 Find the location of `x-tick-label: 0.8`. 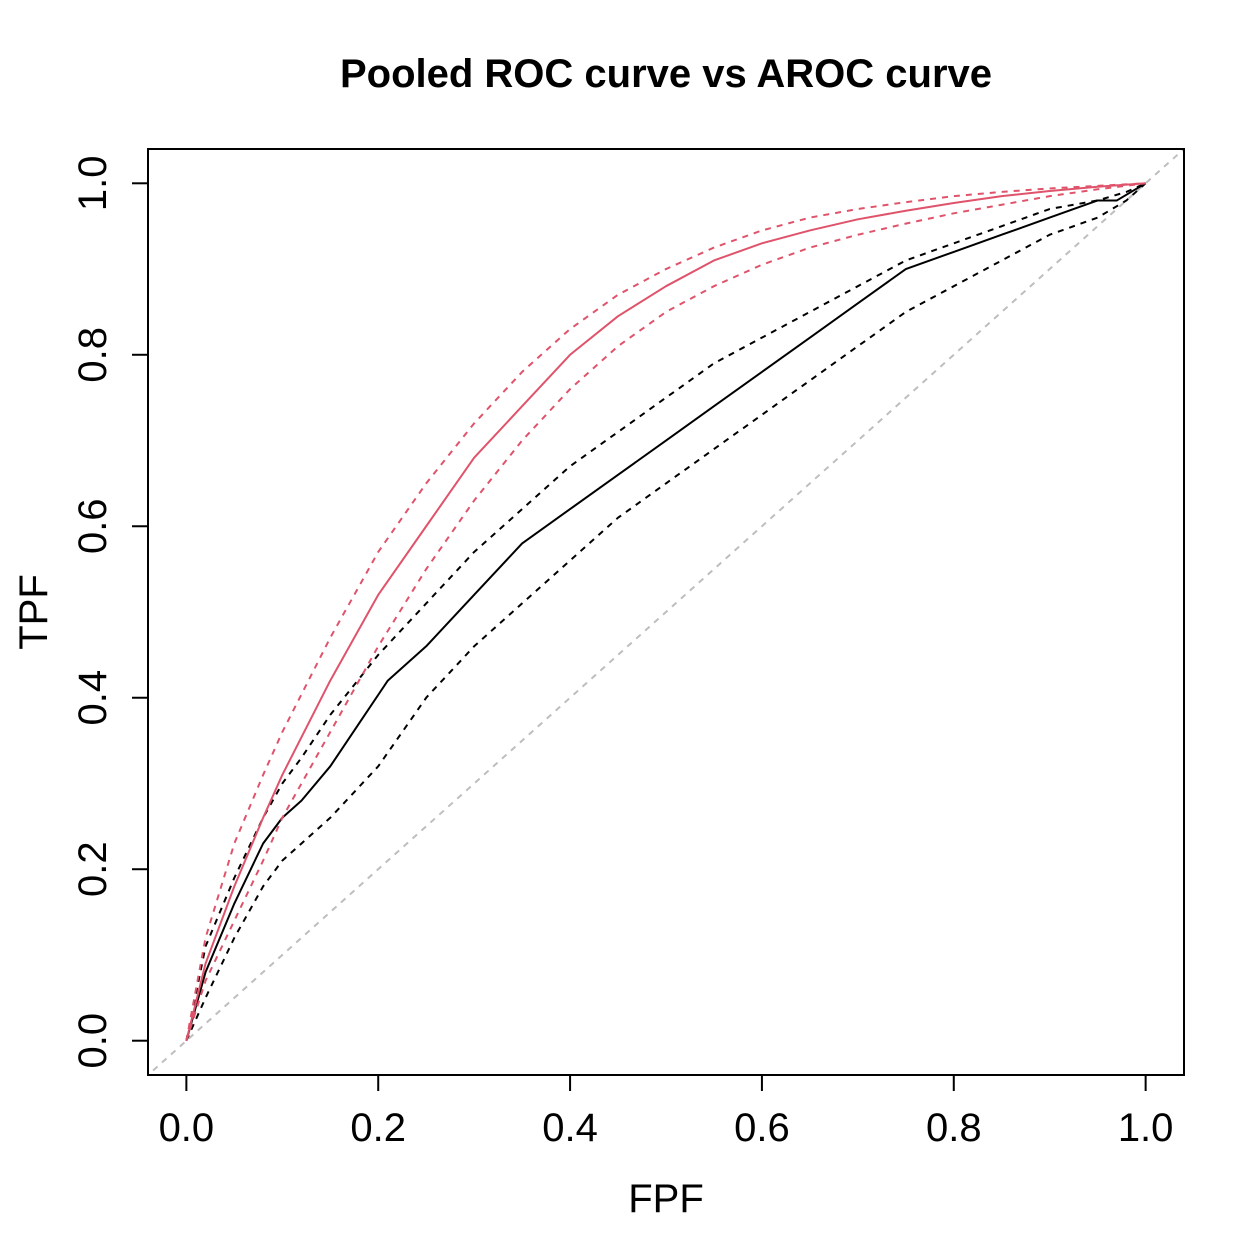

x-tick-label: 0.8 is located at coordinates (954, 1128).